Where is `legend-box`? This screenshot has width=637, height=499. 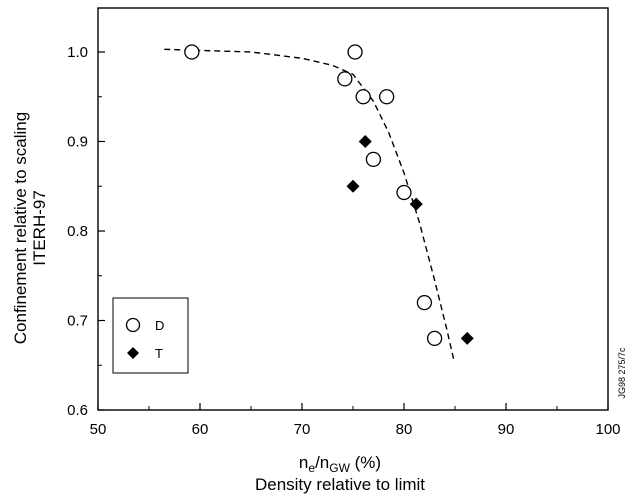
legend-box is located at coordinates (150, 335).